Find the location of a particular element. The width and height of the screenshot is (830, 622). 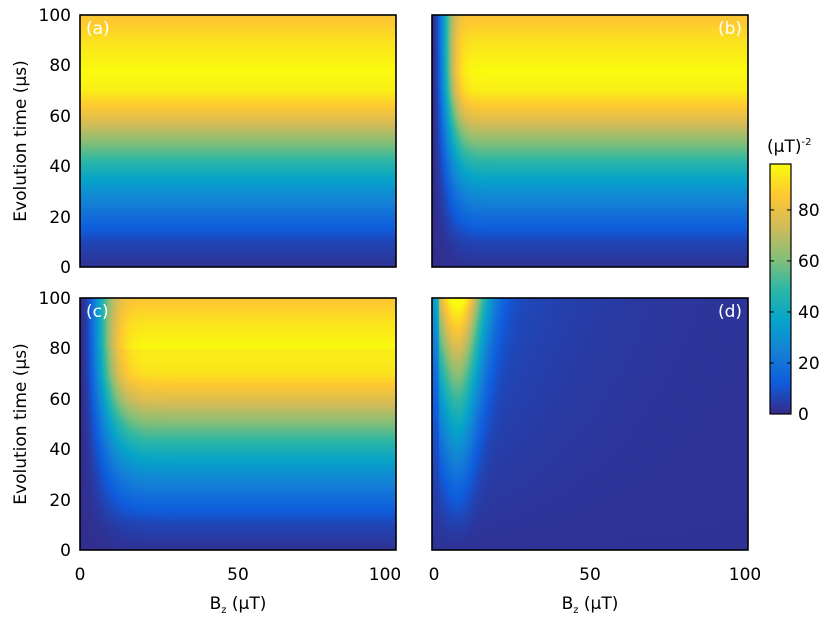

panel-label-c: (c) is located at coordinates (97, 312).